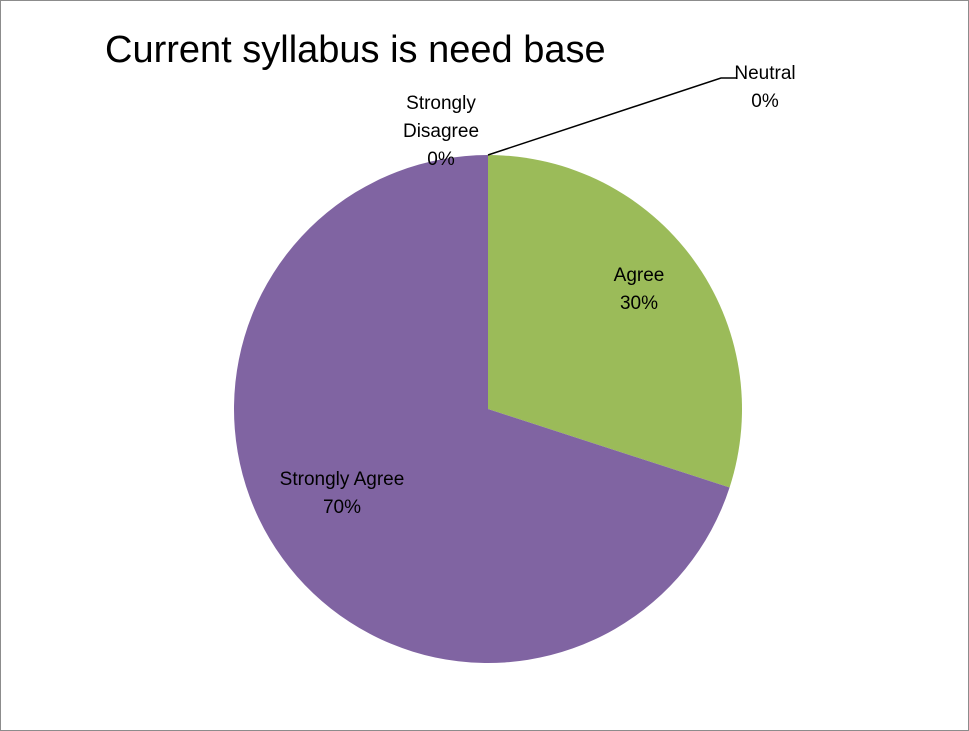  I want to click on data-label-strongly-disagree: Strongly Disagree 0%, so click(441, 131).